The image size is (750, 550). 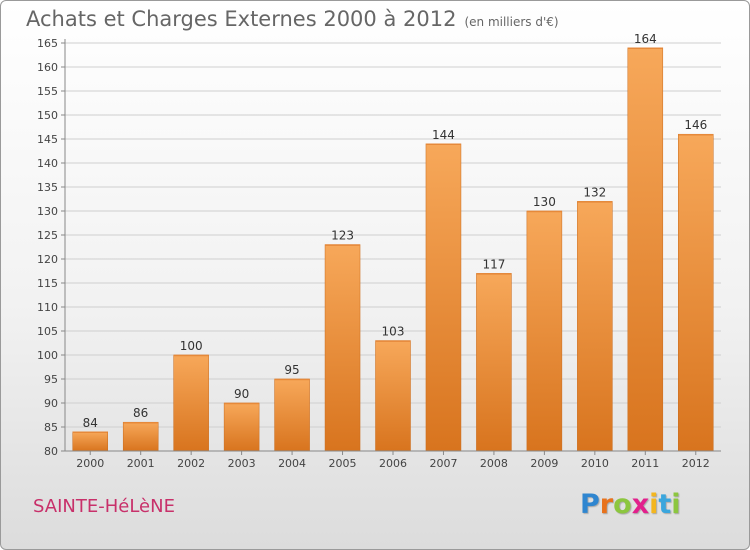 What do you see at coordinates (51, 451) in the screenshot?
I see `y-tick-label: 80` at bounding box center [51, 451].